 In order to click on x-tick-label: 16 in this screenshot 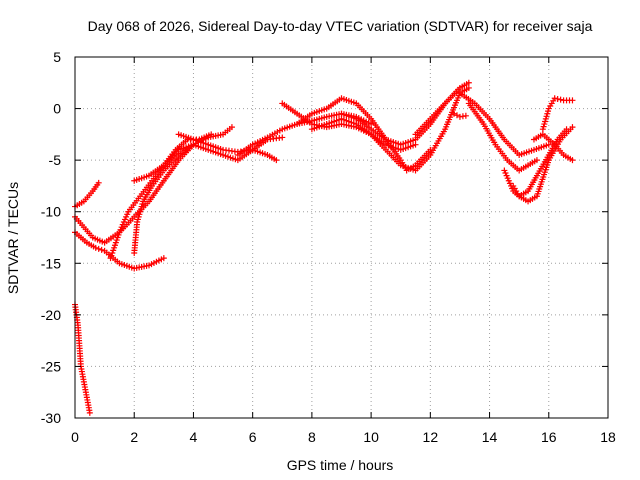, I will do `click(549, 437)`.